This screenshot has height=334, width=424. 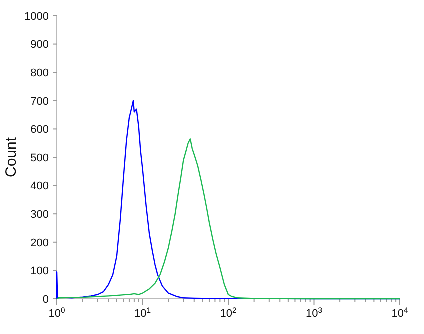 What do you see at coordinates (143, 313) in the screenshot?
I see `x-tick-label: 10$^{1}$` at bounding box center [143, 313].